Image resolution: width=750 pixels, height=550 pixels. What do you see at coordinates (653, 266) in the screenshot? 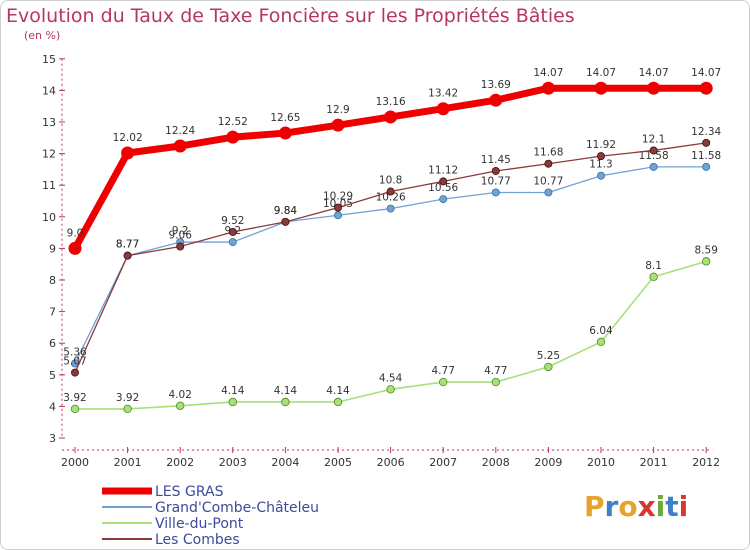
I see `data-label: 8.1` at bounding box center [653, 266].